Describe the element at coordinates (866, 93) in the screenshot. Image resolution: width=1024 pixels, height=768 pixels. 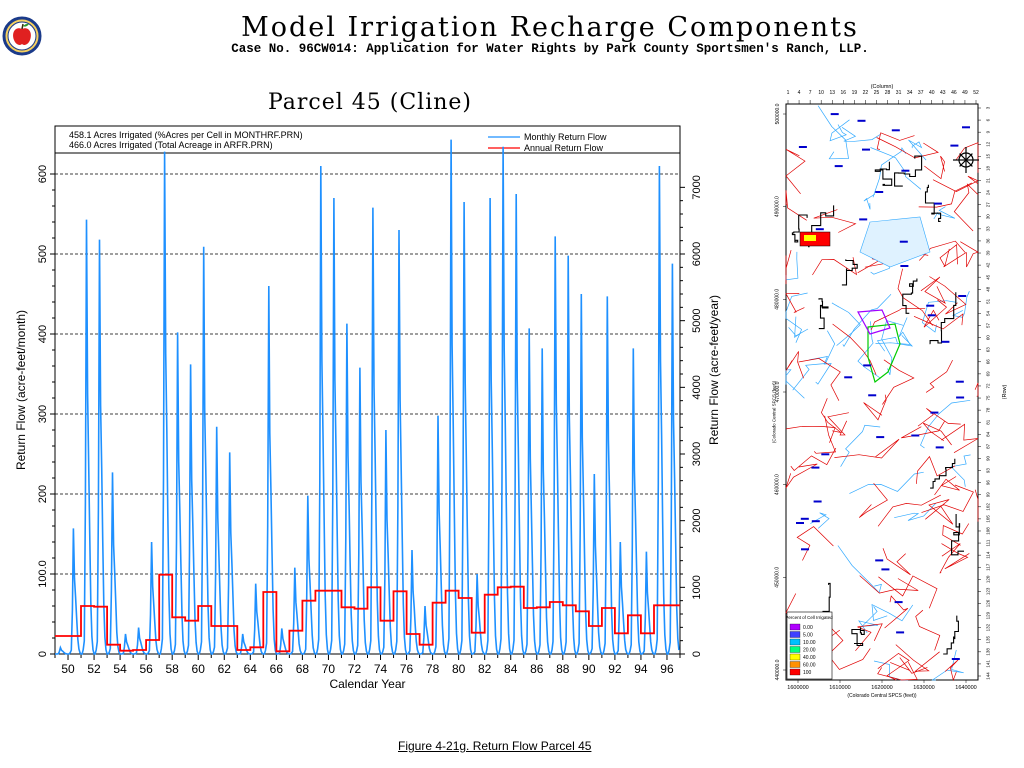
I see `column-tick-label: 22` at that location.